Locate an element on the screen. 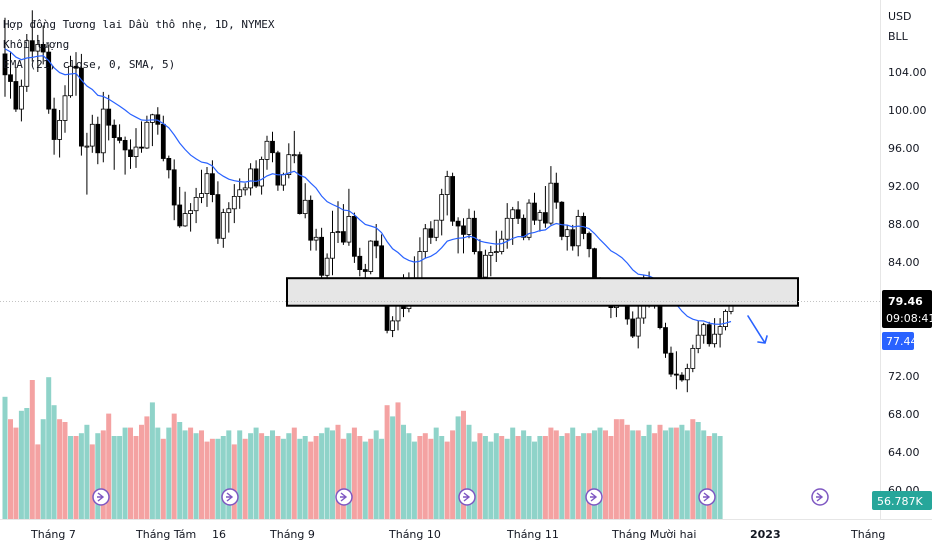  volume-legend: Khối lượng is located at coordinates (36, 44).